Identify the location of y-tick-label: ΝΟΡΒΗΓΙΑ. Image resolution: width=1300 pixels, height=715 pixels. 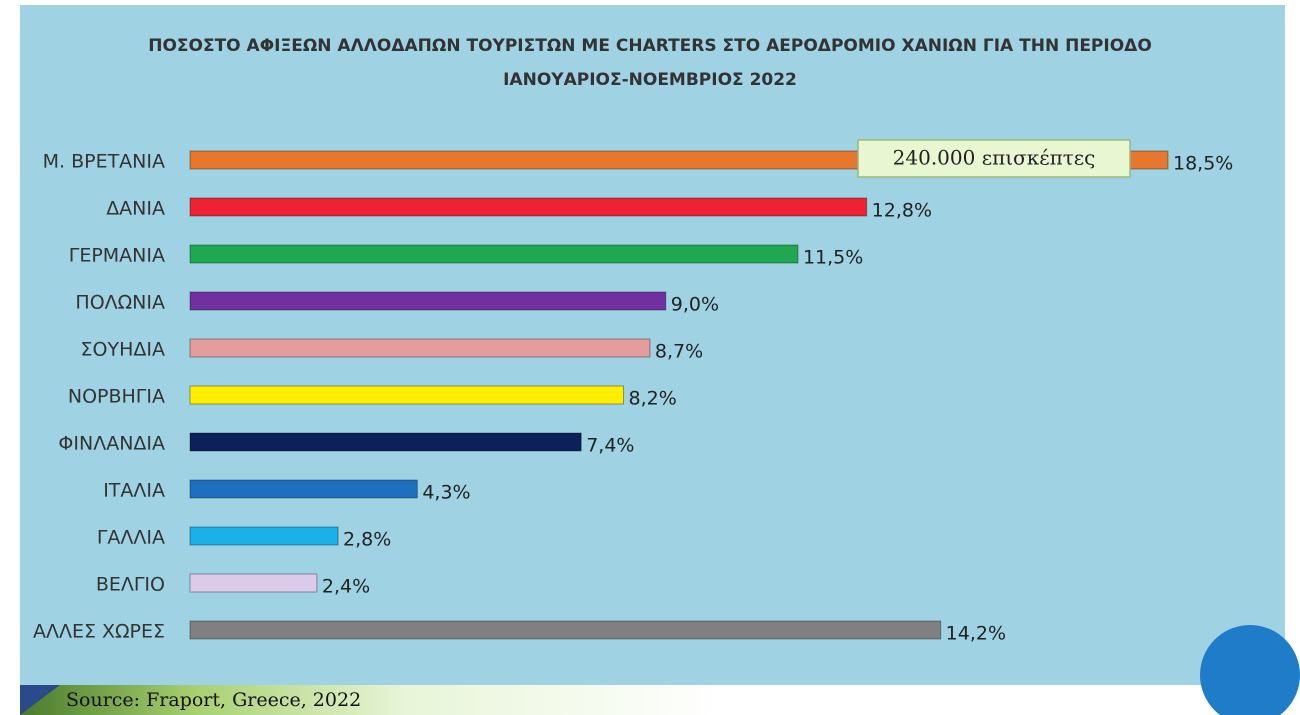
(116, 397).